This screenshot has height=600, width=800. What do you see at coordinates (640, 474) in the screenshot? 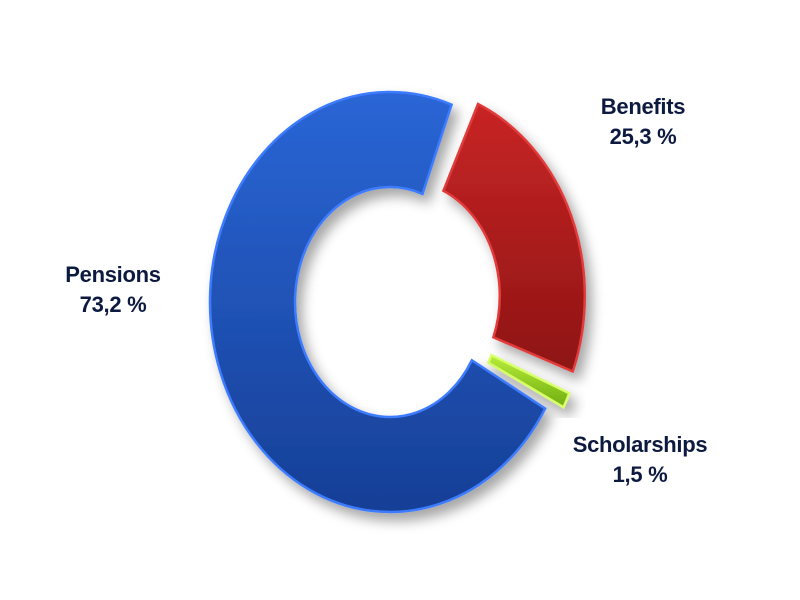
I see `label-scholarships-value: 1,5 %` at bounding box center [640, 474].